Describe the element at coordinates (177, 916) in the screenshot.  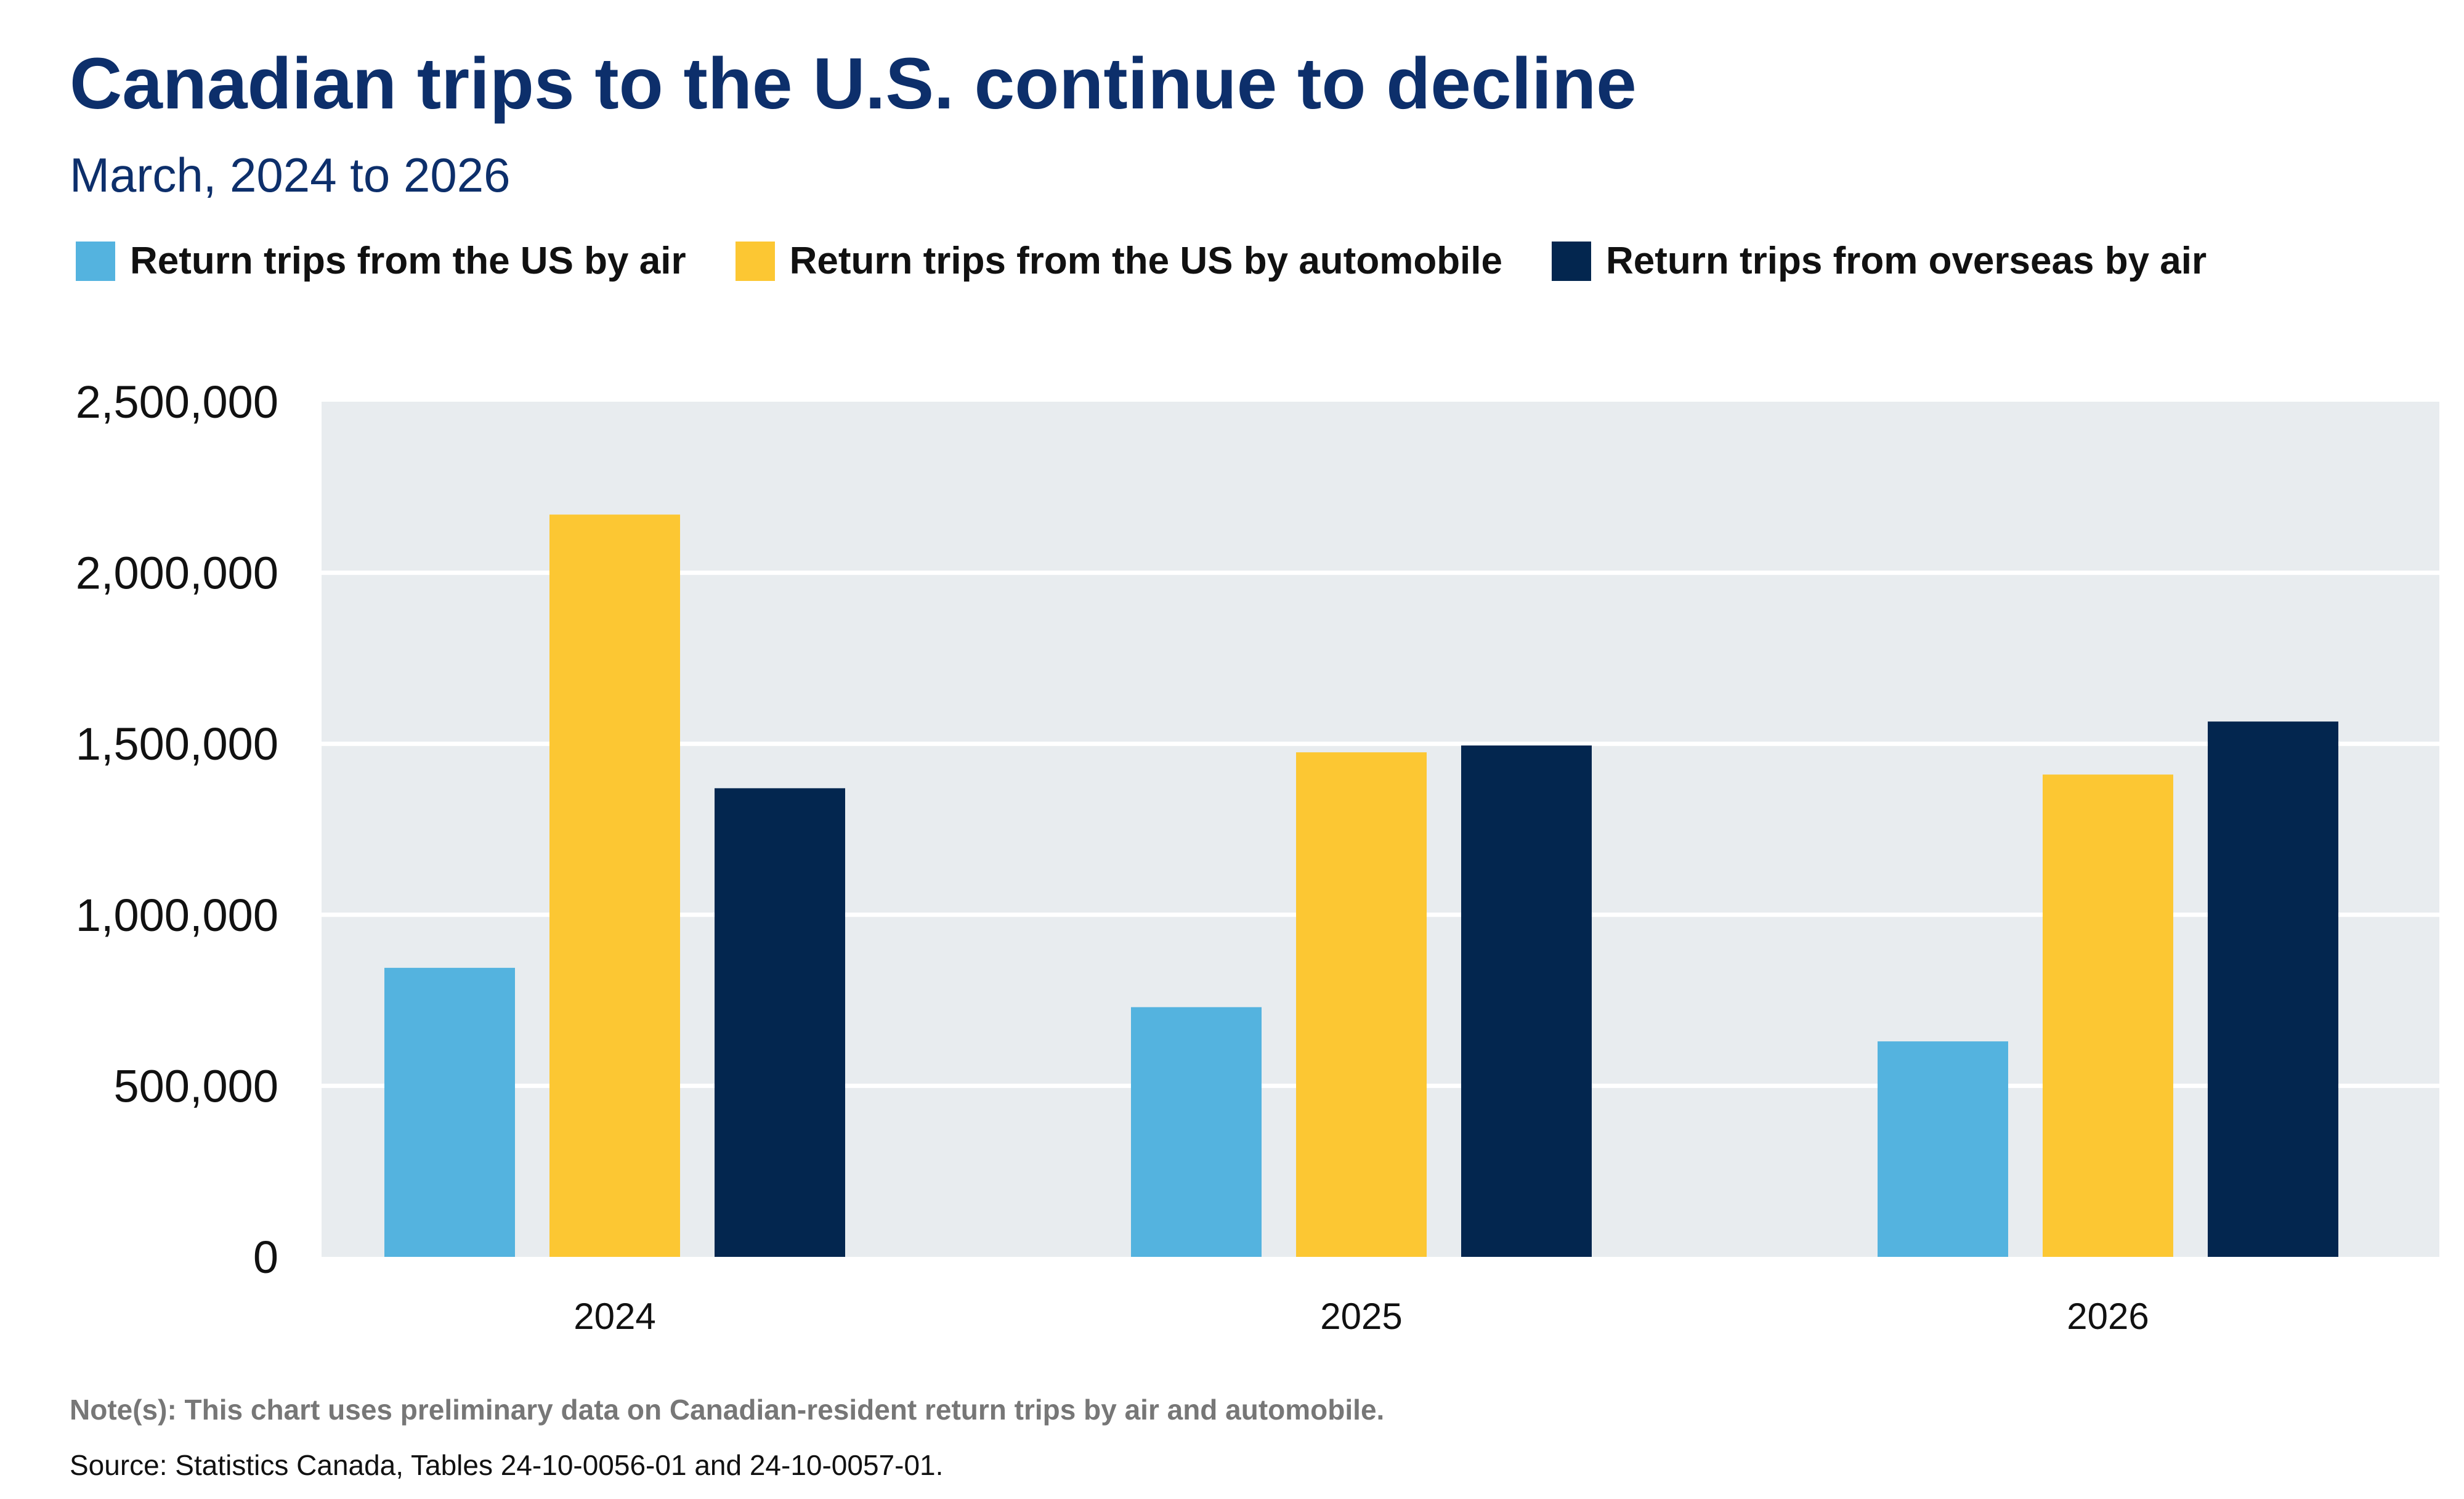
I see `y-tick-label: 1,000,000` at that location.